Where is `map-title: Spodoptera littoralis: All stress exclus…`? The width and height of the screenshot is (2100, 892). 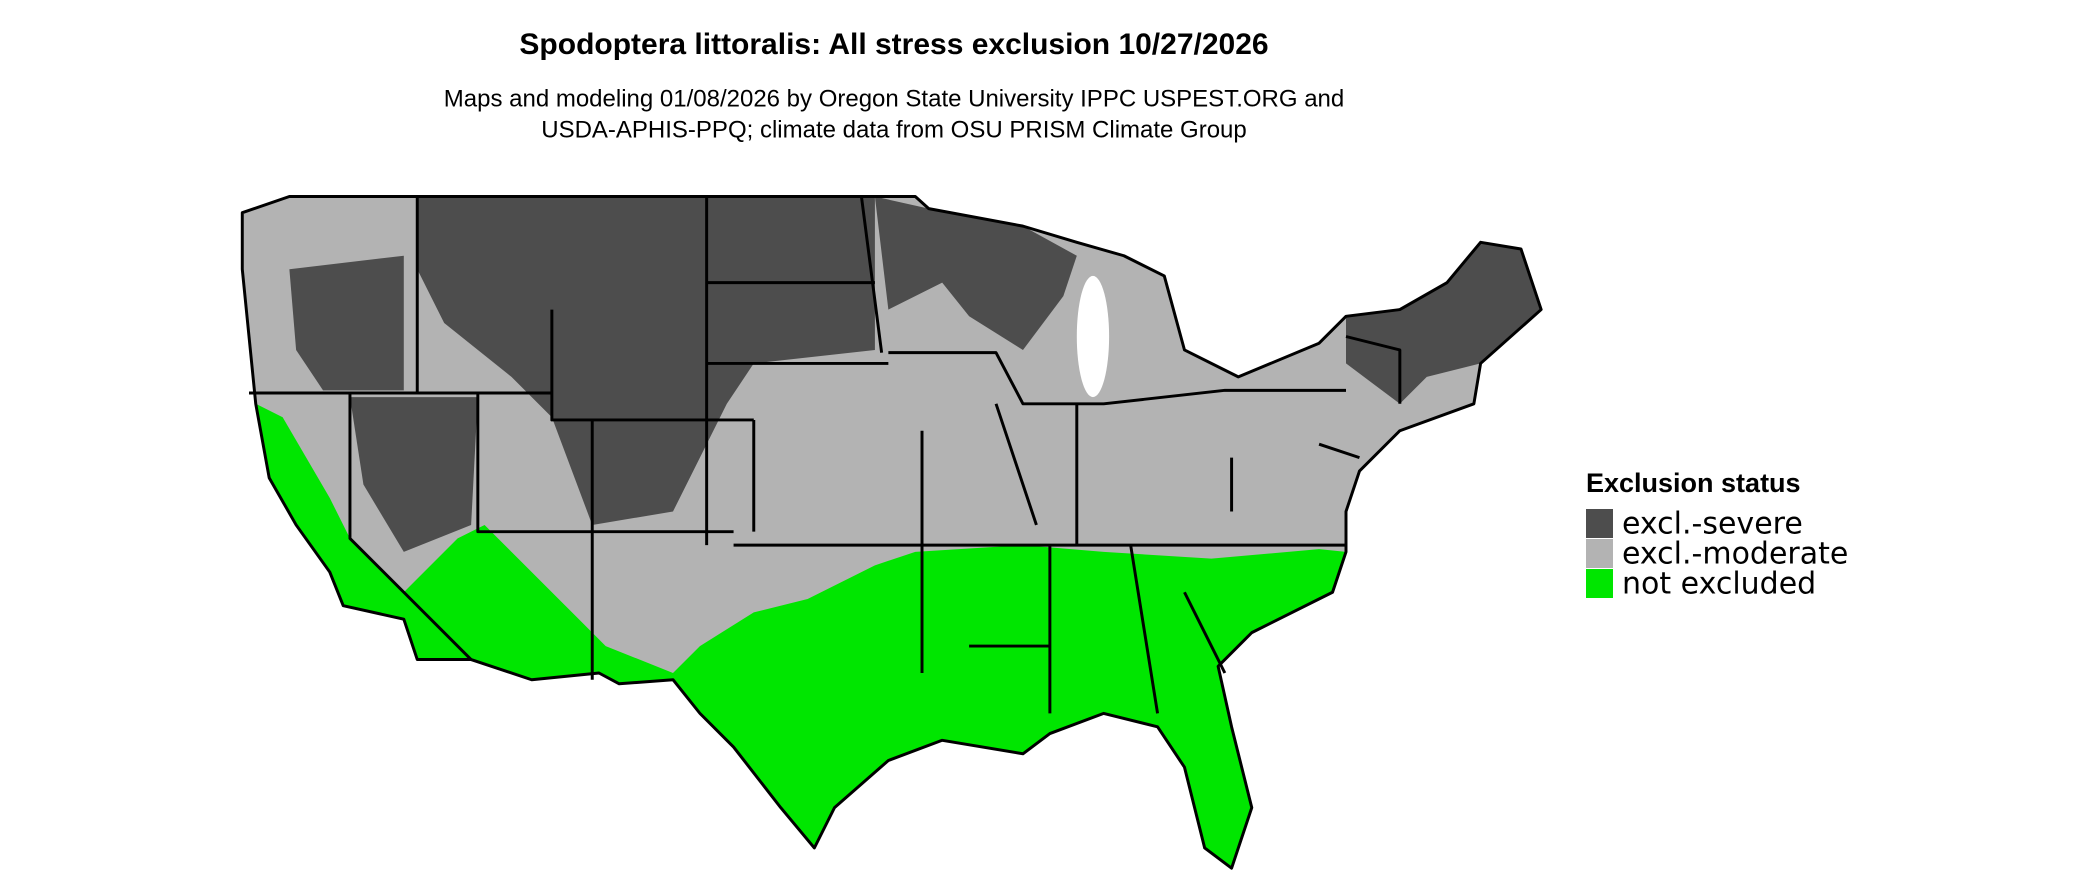
map-title: Spodoptera littoralis: All stress exclus… is located at coordinates (893, 44).